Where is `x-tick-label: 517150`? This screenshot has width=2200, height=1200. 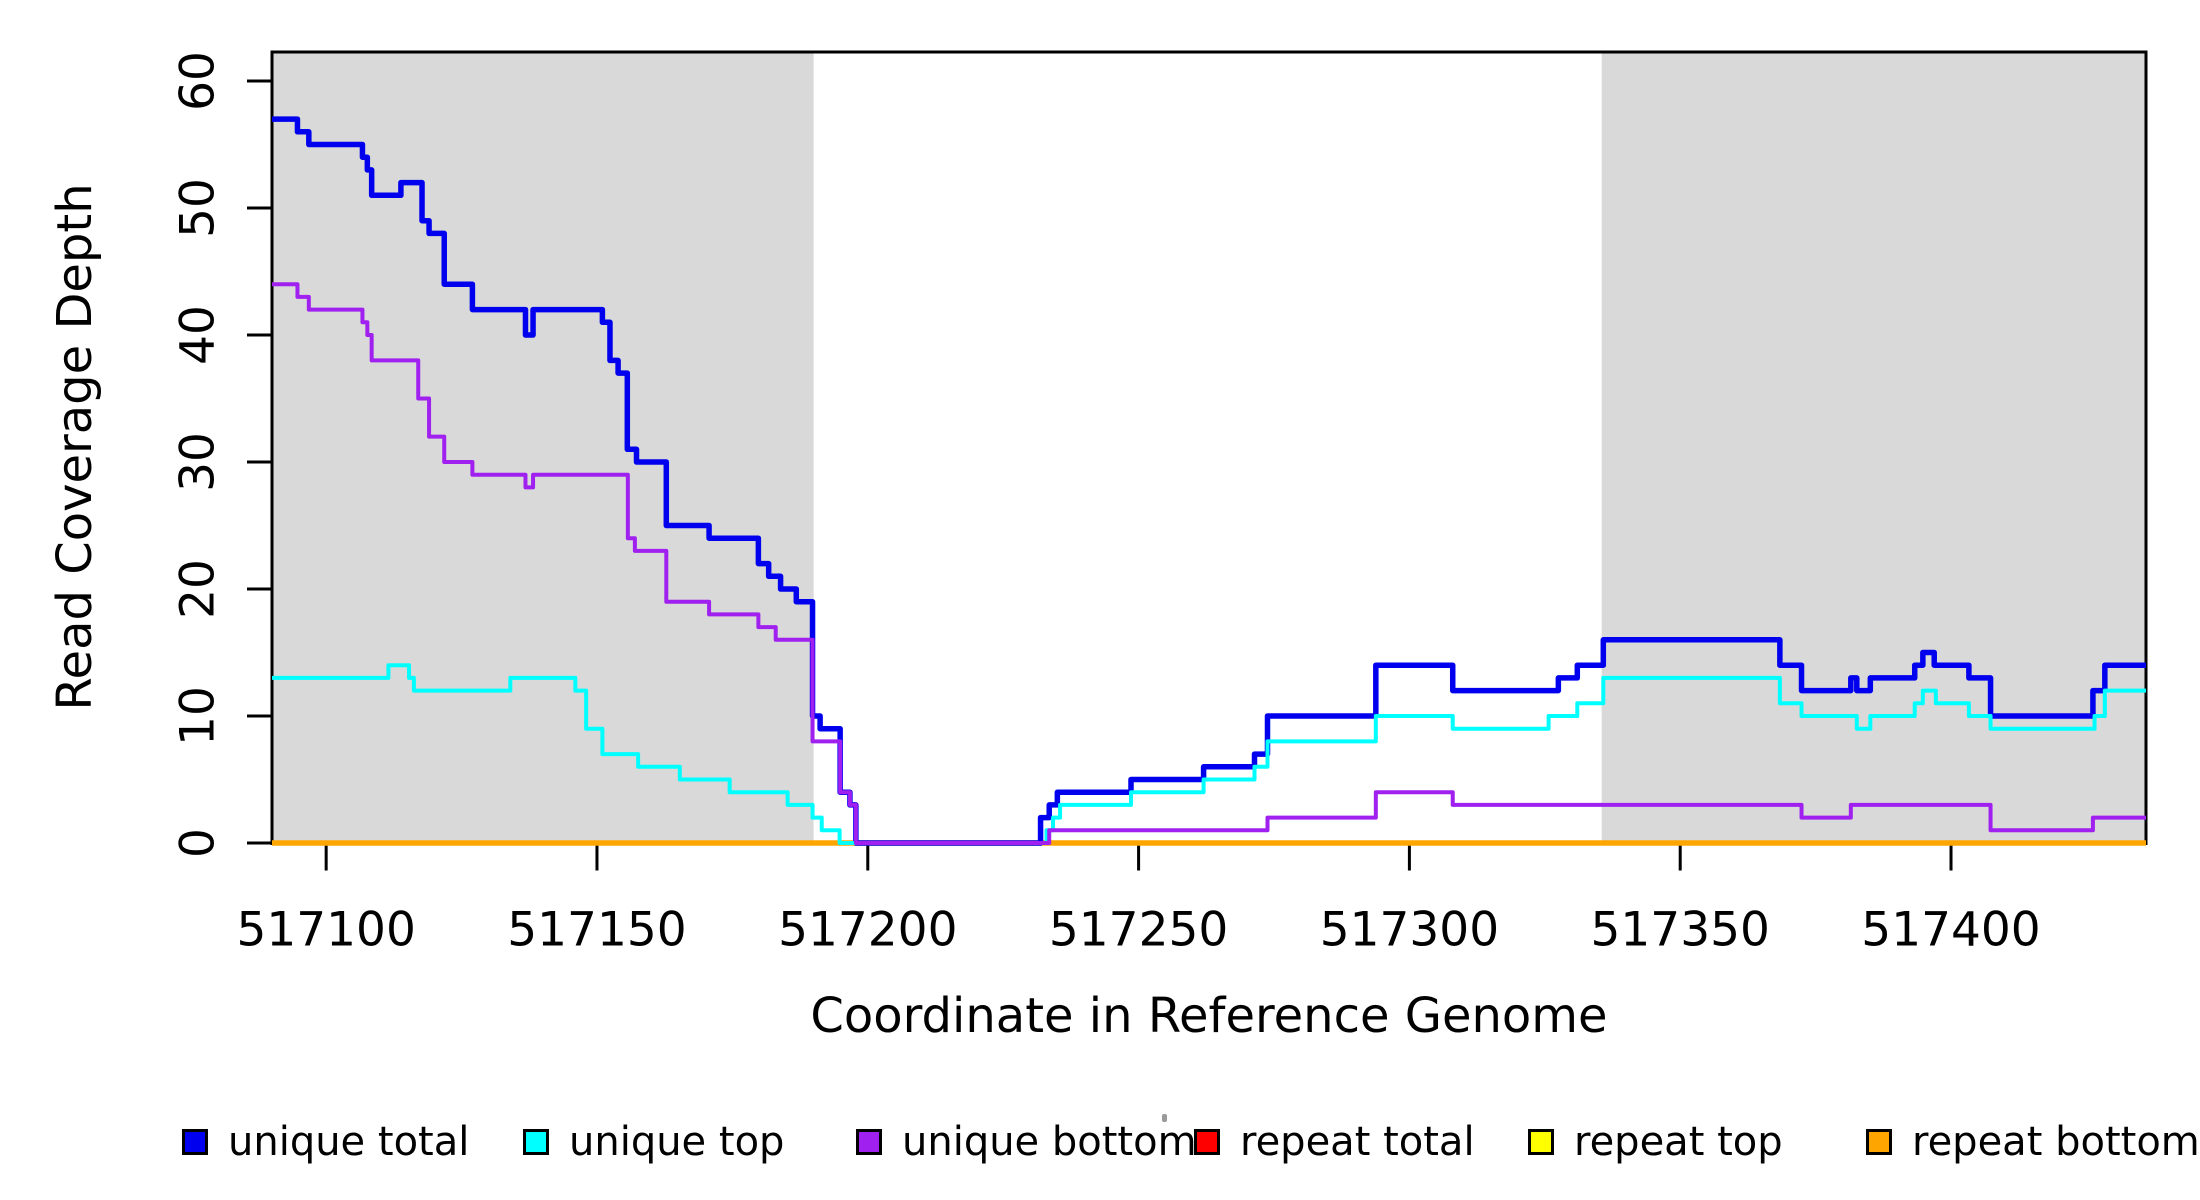
x-tick-label: 517150 is located at coordinates (596, 930).